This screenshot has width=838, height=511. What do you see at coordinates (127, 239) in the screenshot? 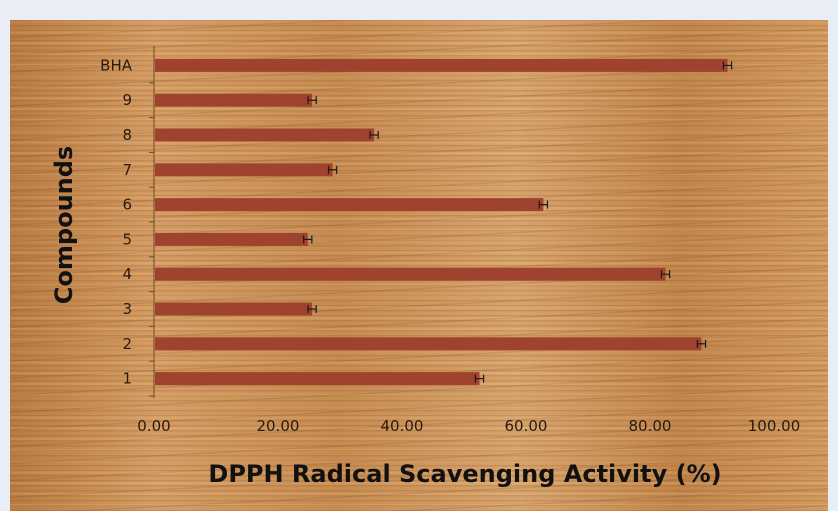
I see `category-label: 5` at bounding box center [127, 239].